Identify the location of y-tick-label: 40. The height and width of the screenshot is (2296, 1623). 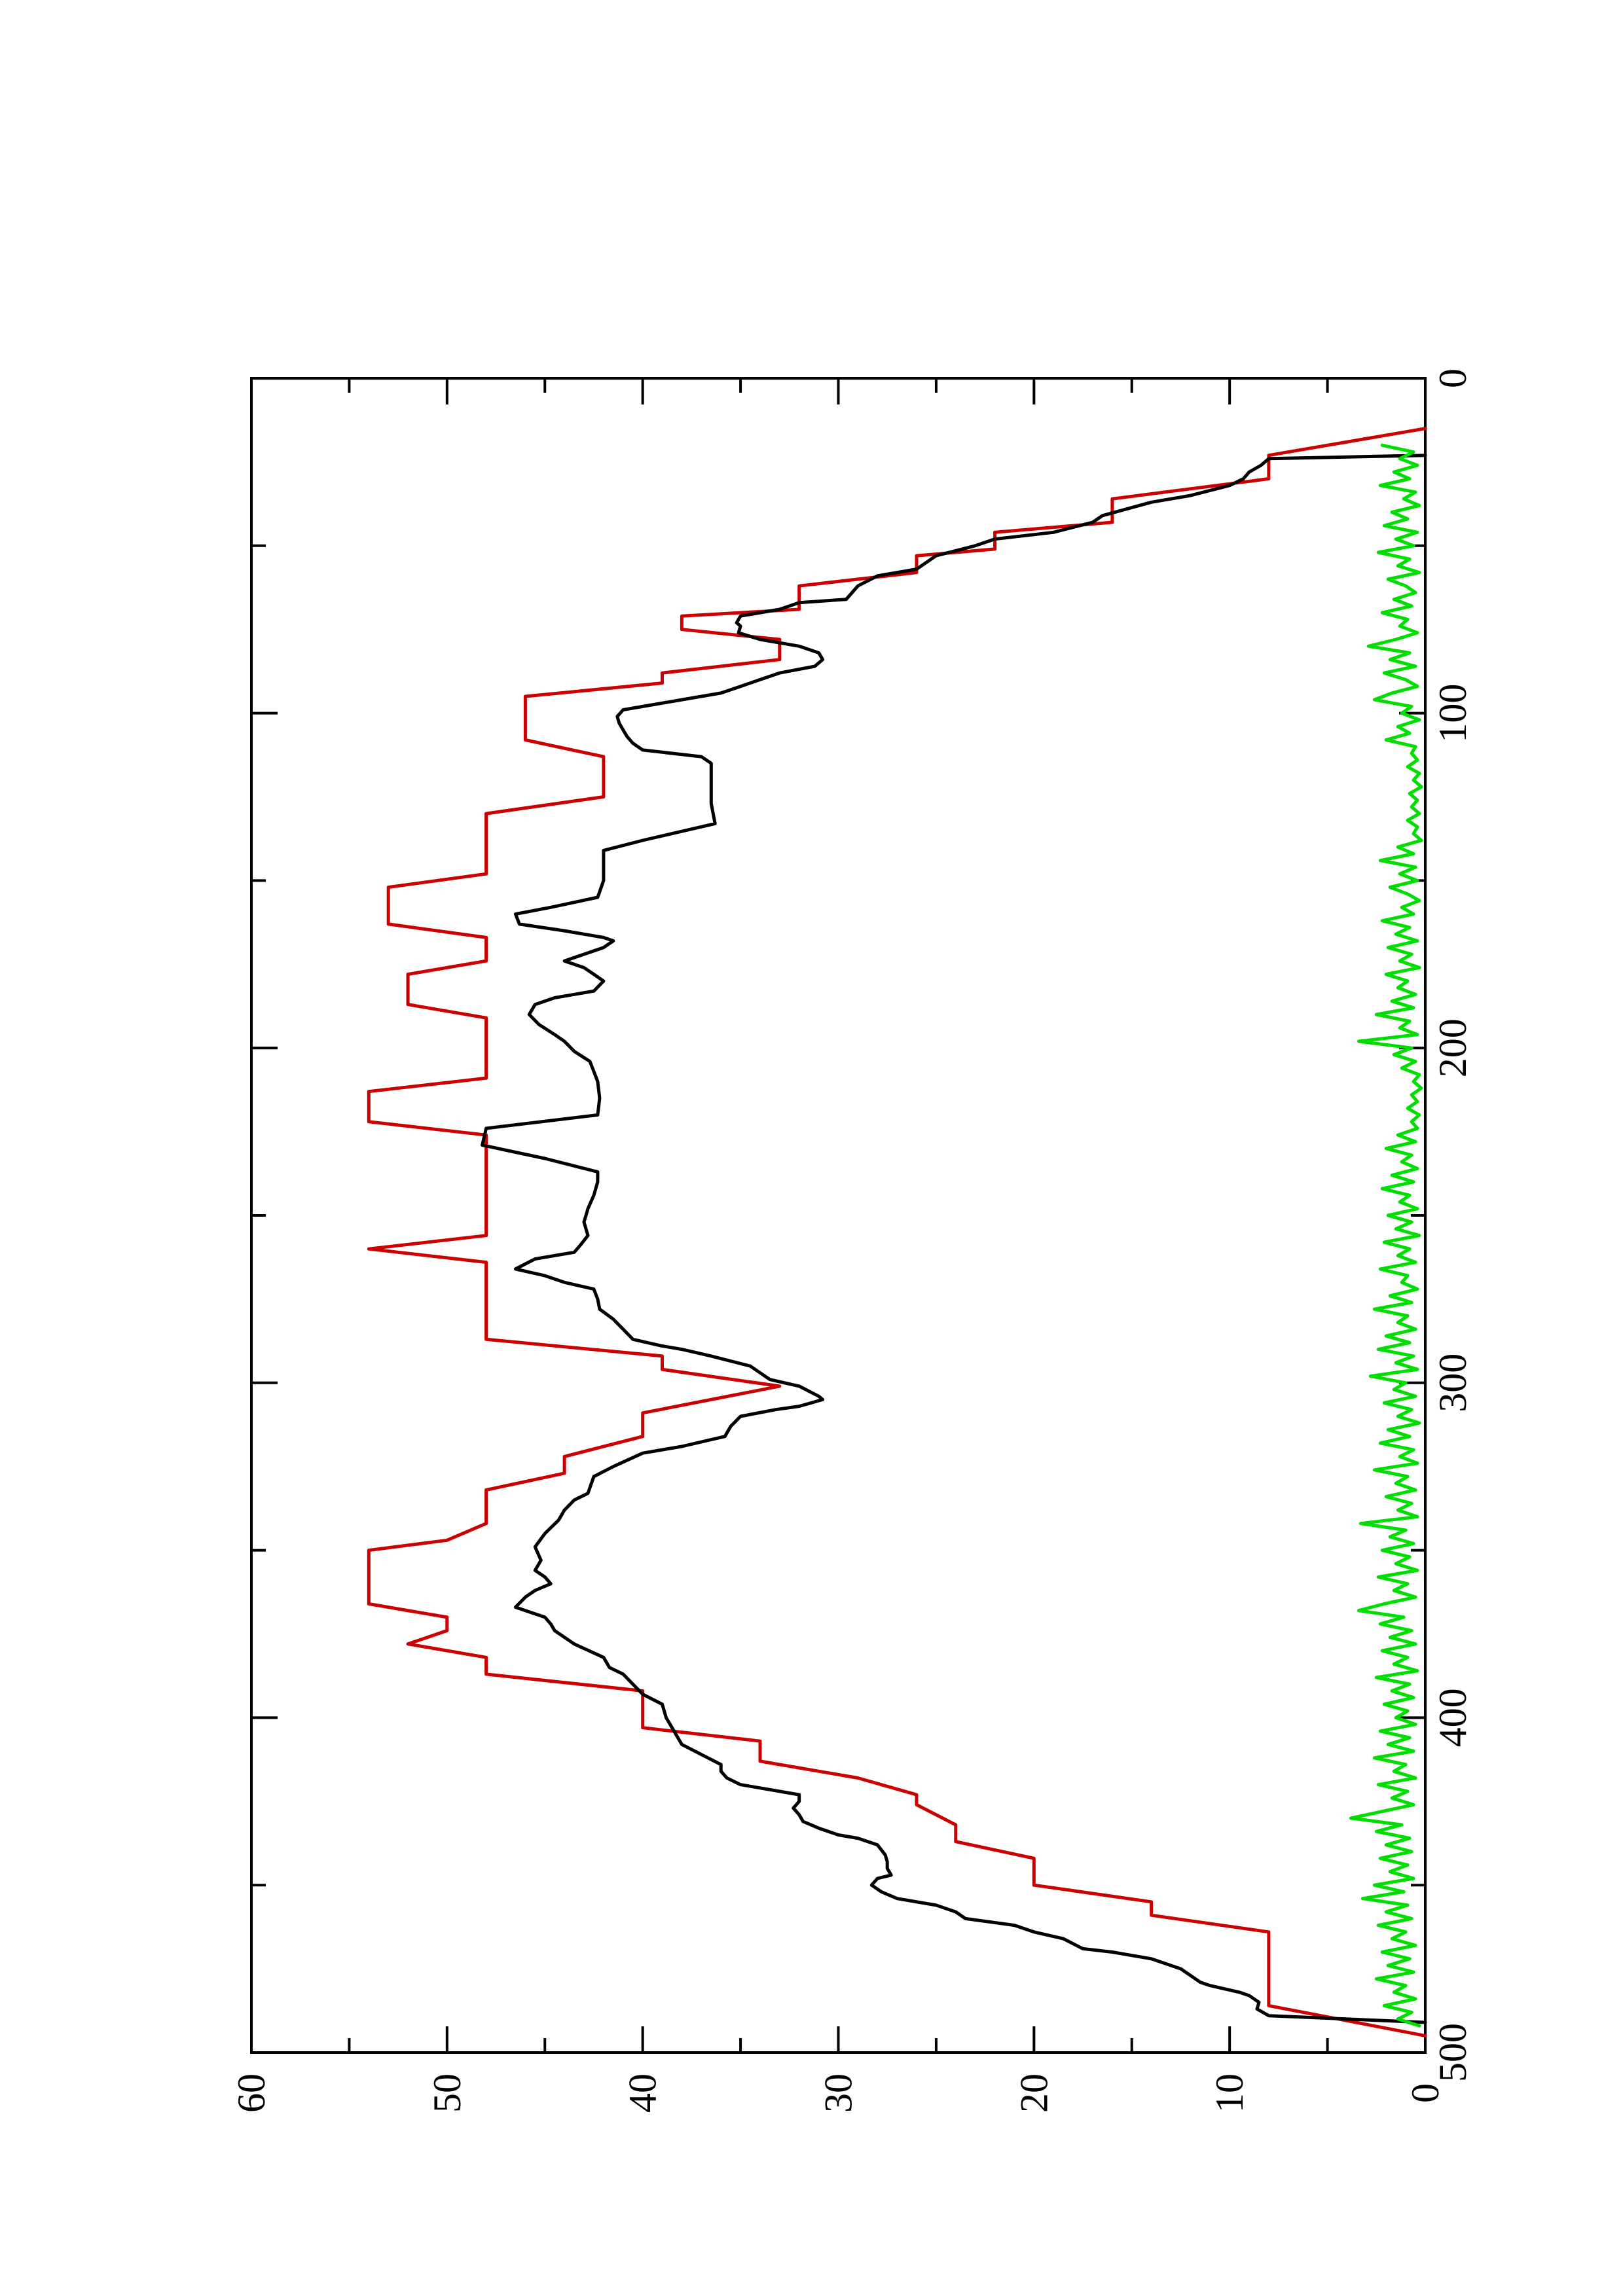
(643, 2093).